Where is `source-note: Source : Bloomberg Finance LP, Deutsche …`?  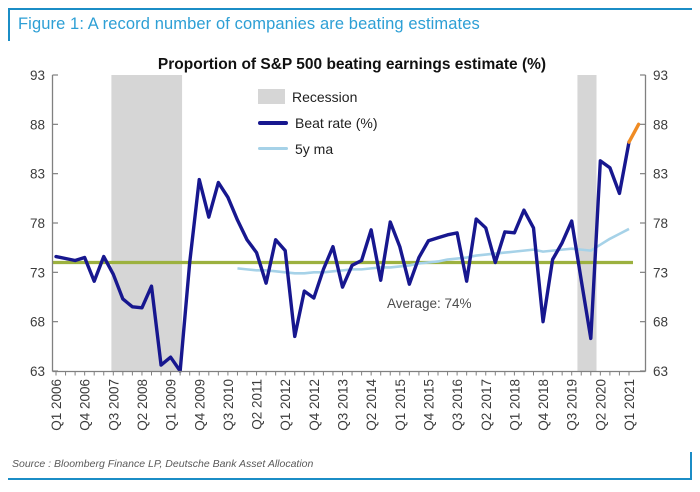
source-note: Source : Bloomberg Finance LP, Deutsche … is located at coordinates (163, 464).